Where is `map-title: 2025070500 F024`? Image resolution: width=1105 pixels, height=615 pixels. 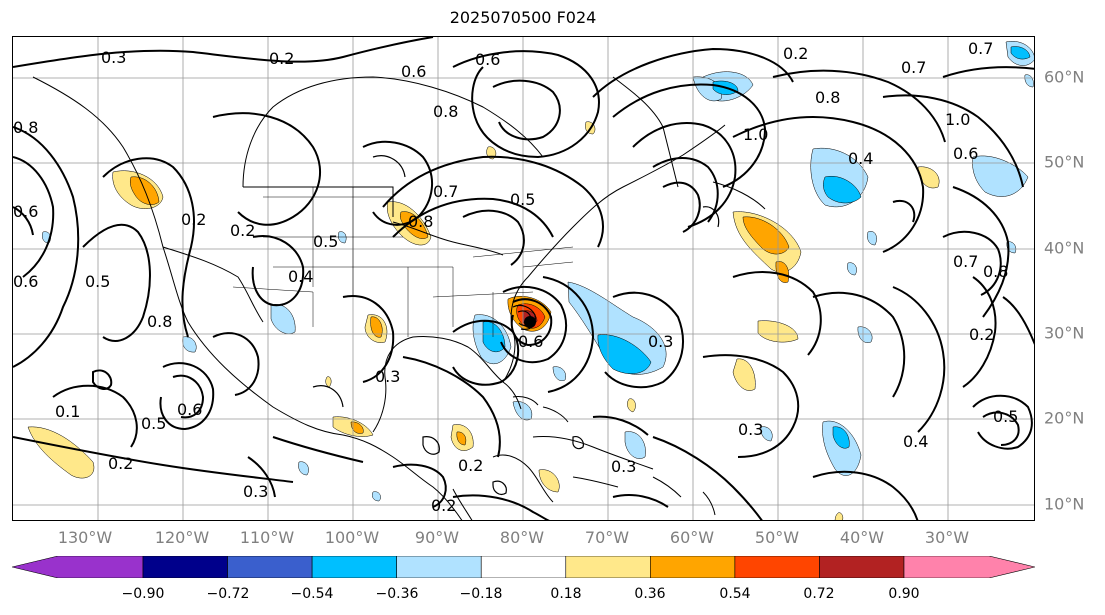 map-title: 2025070500 F024 is located at coordinates (523, 17).